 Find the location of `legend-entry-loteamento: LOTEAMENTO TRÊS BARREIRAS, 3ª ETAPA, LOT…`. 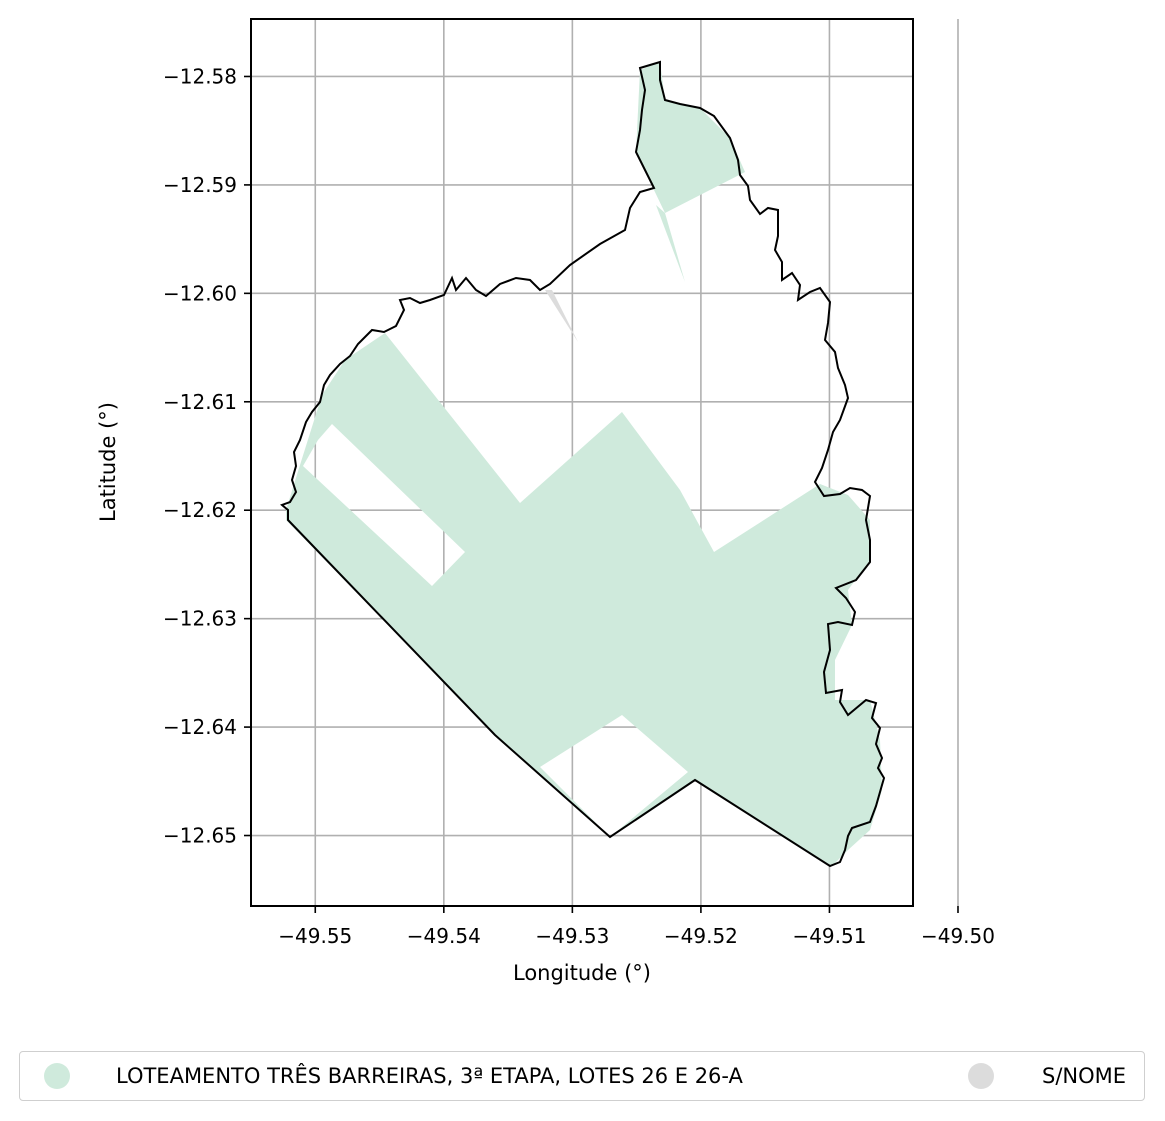

legend-entry-loteamento: LOTEAMENTO TRÊS BARREIRAS, 3ª ETAPA, LOT… is located at coordinates (393, 1076).